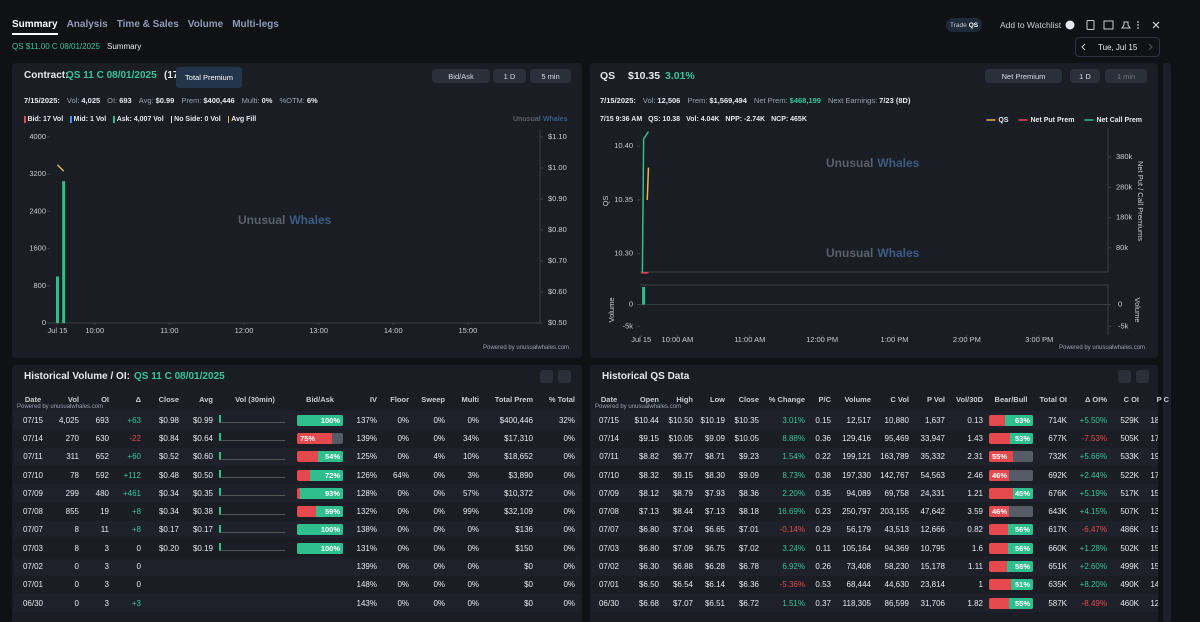 Image resolution: width=1200 pixels, height=622 pixels. Describe the element at coordinates (1126, 76) in the screenshot. I see `control: 1 min` at that location.